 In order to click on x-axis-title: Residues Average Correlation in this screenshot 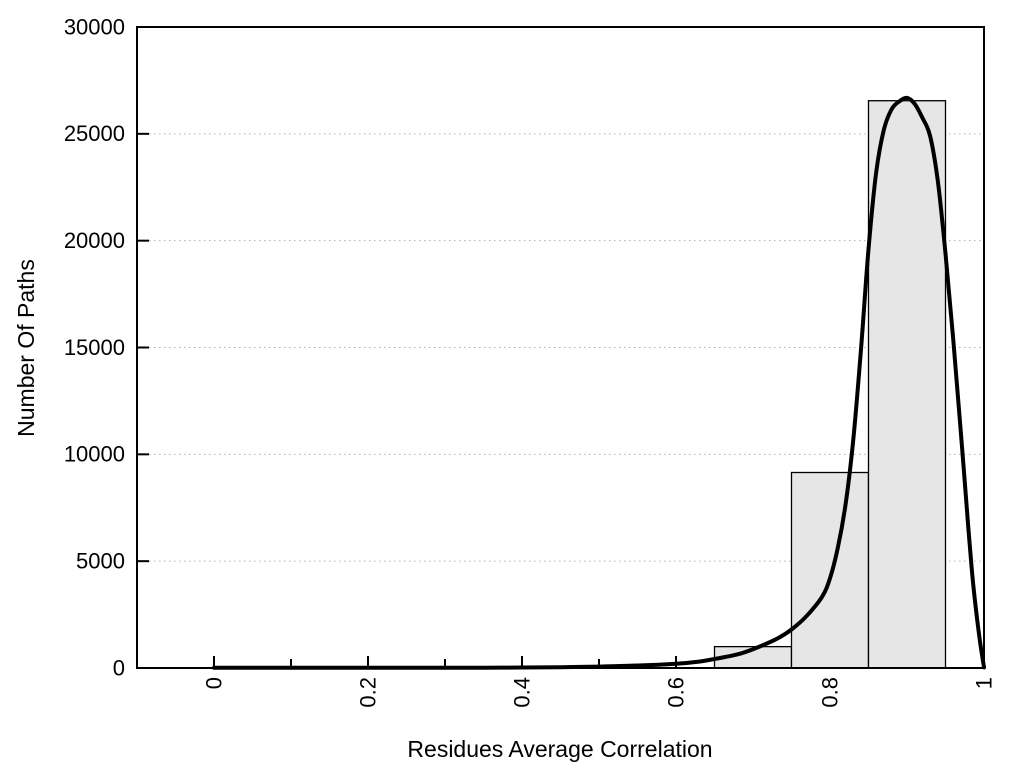, I will do `click(559, 749)`.